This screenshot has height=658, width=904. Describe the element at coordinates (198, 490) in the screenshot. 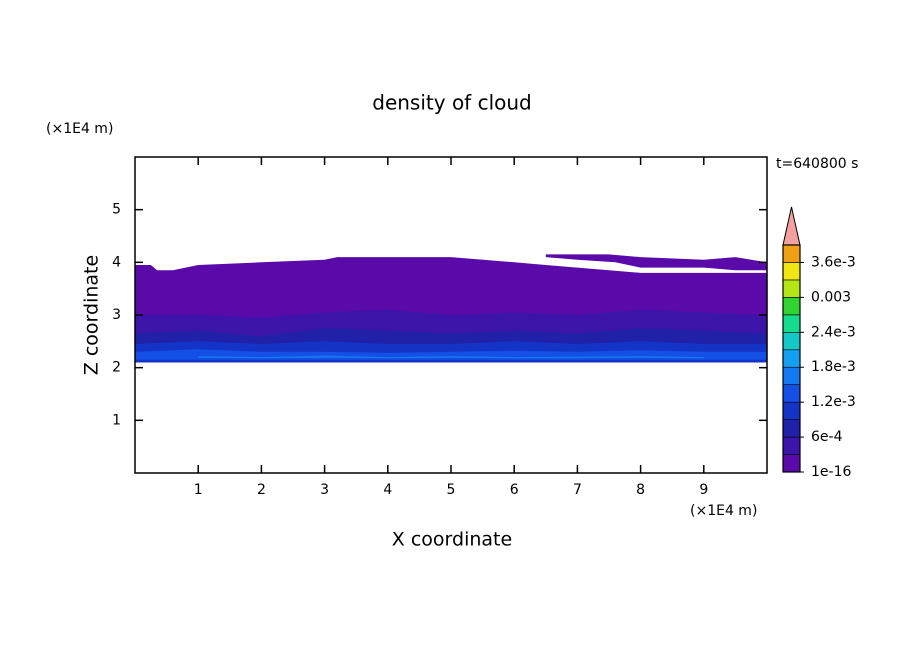

I see `x-tick-label: 1` at that location.